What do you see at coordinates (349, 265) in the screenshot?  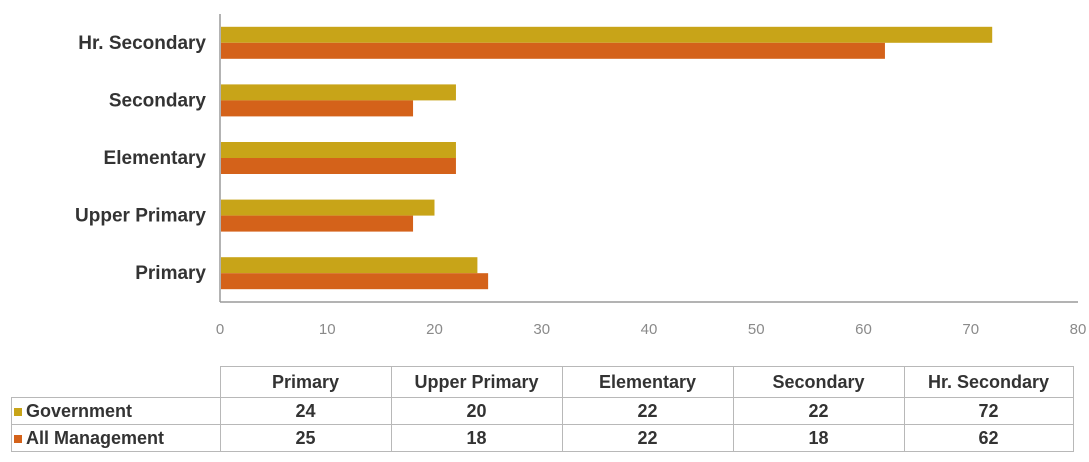 I see `bar-government-primary` at bounding box center [349, 265].